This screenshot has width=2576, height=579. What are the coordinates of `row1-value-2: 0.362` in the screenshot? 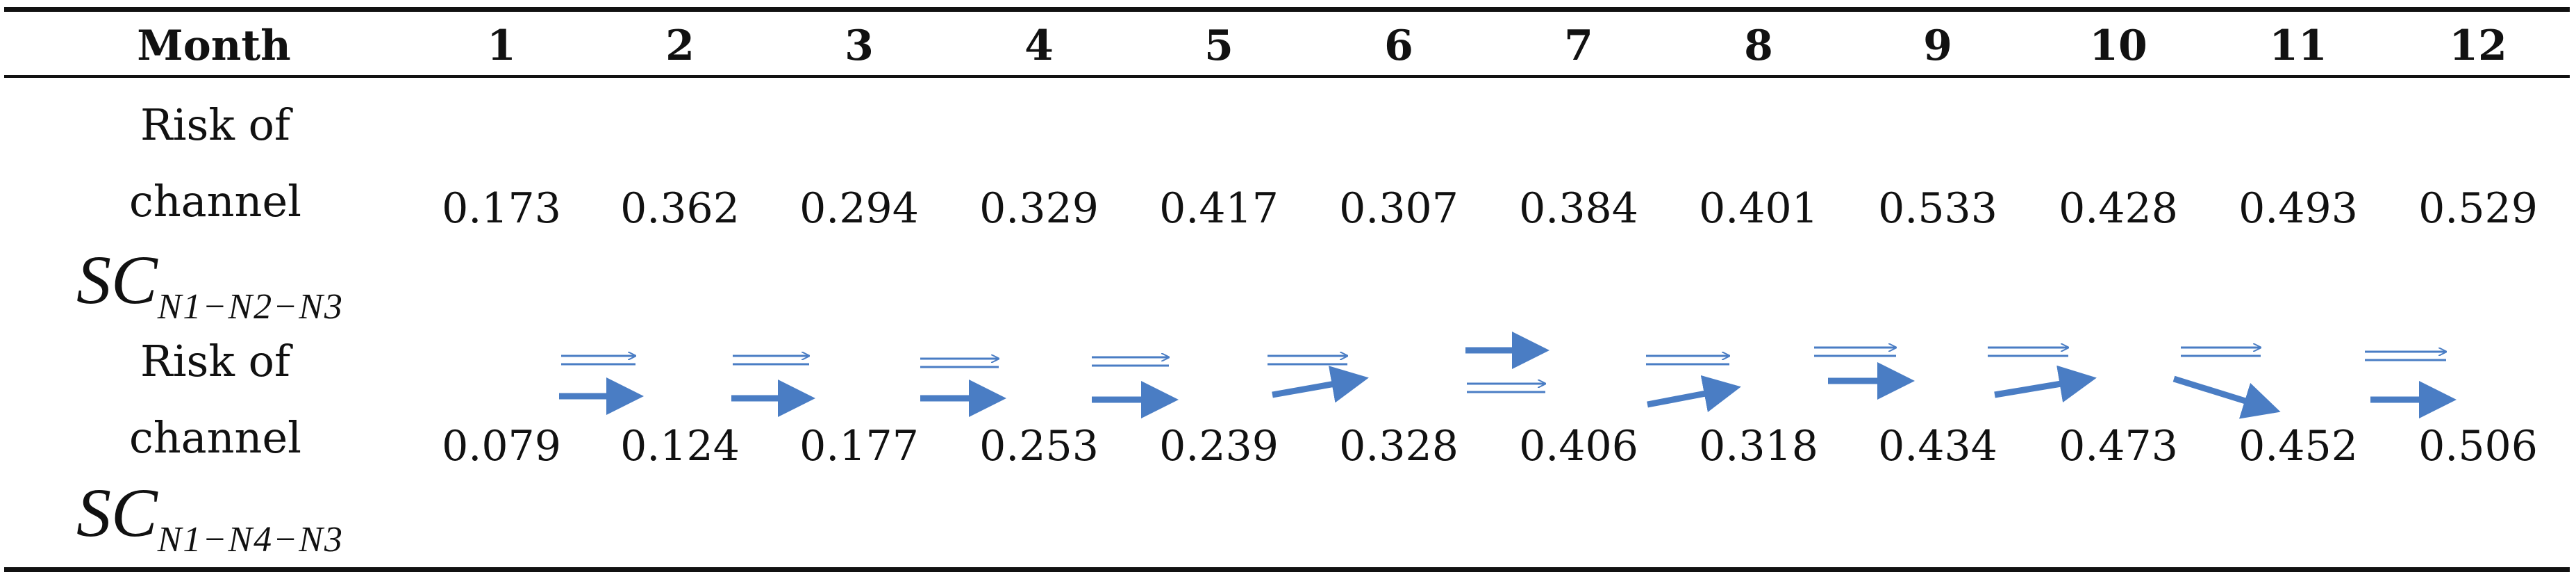 It's located at (680, 208).